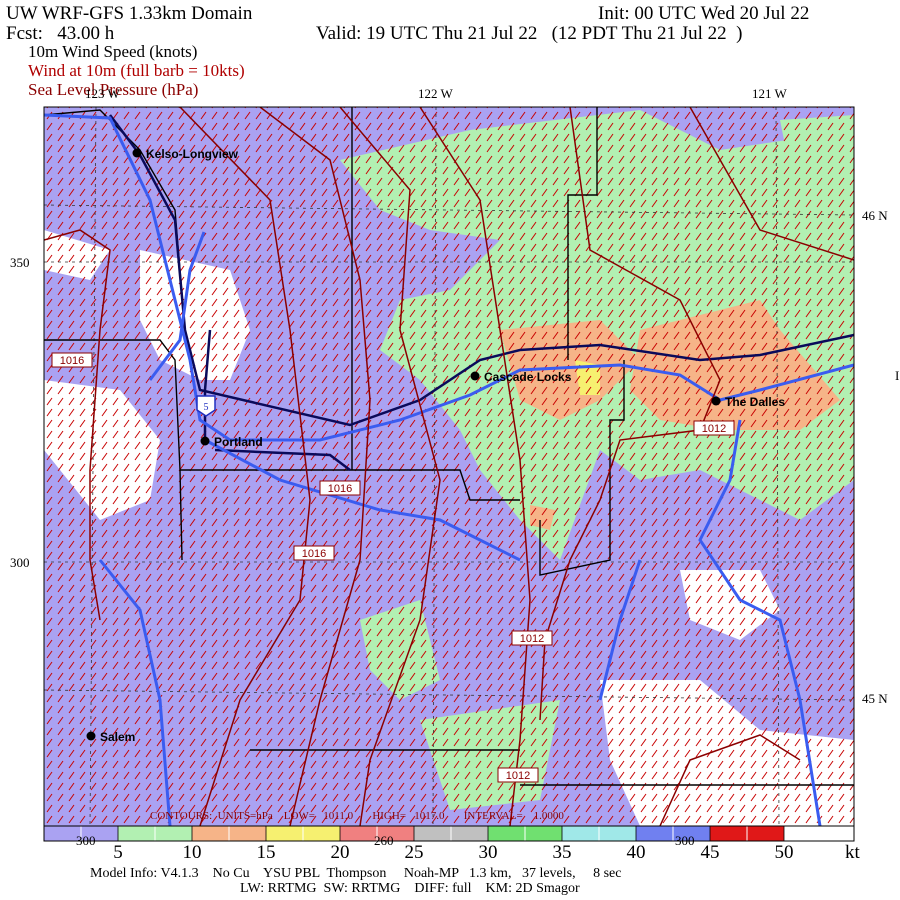 This screenshot has height=900, width=900. Describe the element at coordinates (266, 852) in the screenshot. I see `colorbar-tick-label: 15` at that location.